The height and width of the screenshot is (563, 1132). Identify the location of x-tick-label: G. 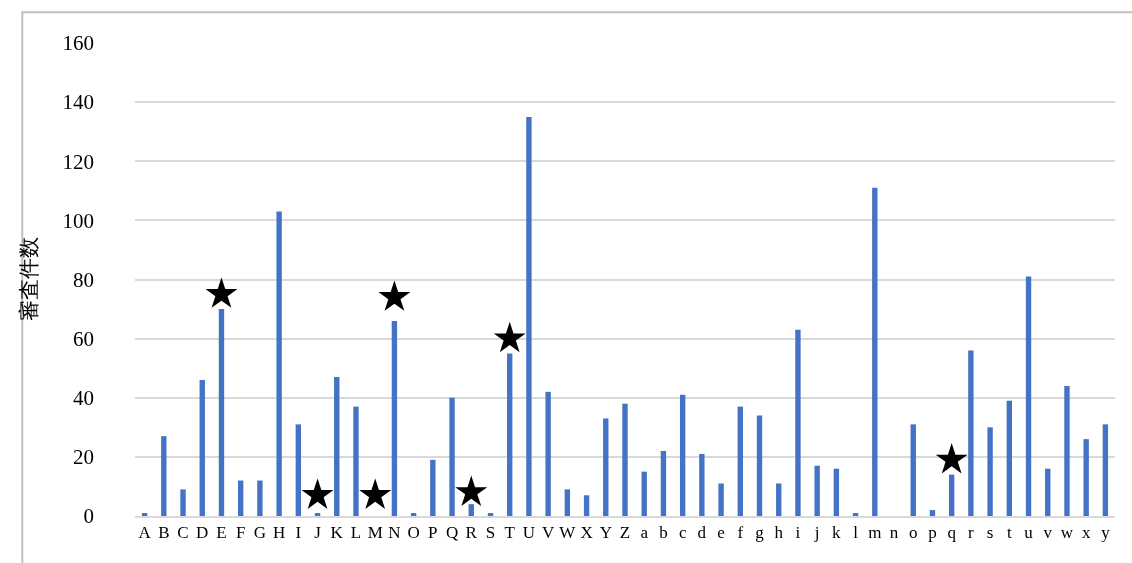
(260, 533).